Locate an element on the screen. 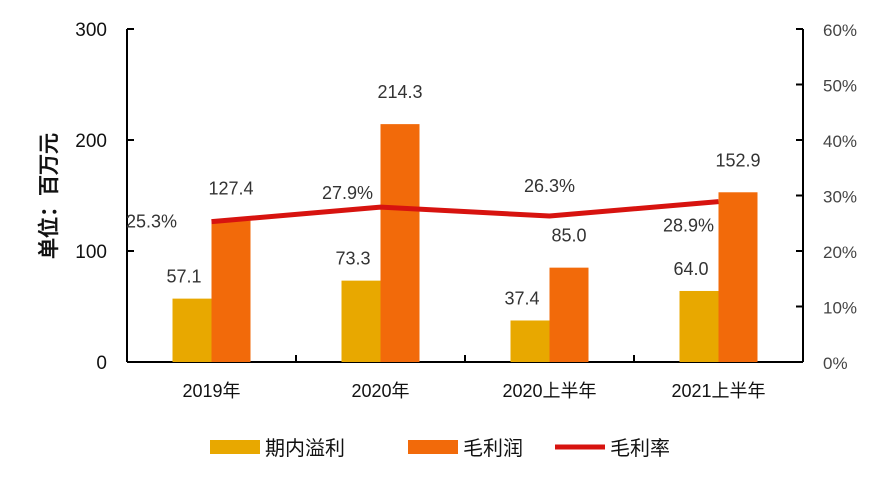  data-label: 57.1 is located at coordinates (183, 277).